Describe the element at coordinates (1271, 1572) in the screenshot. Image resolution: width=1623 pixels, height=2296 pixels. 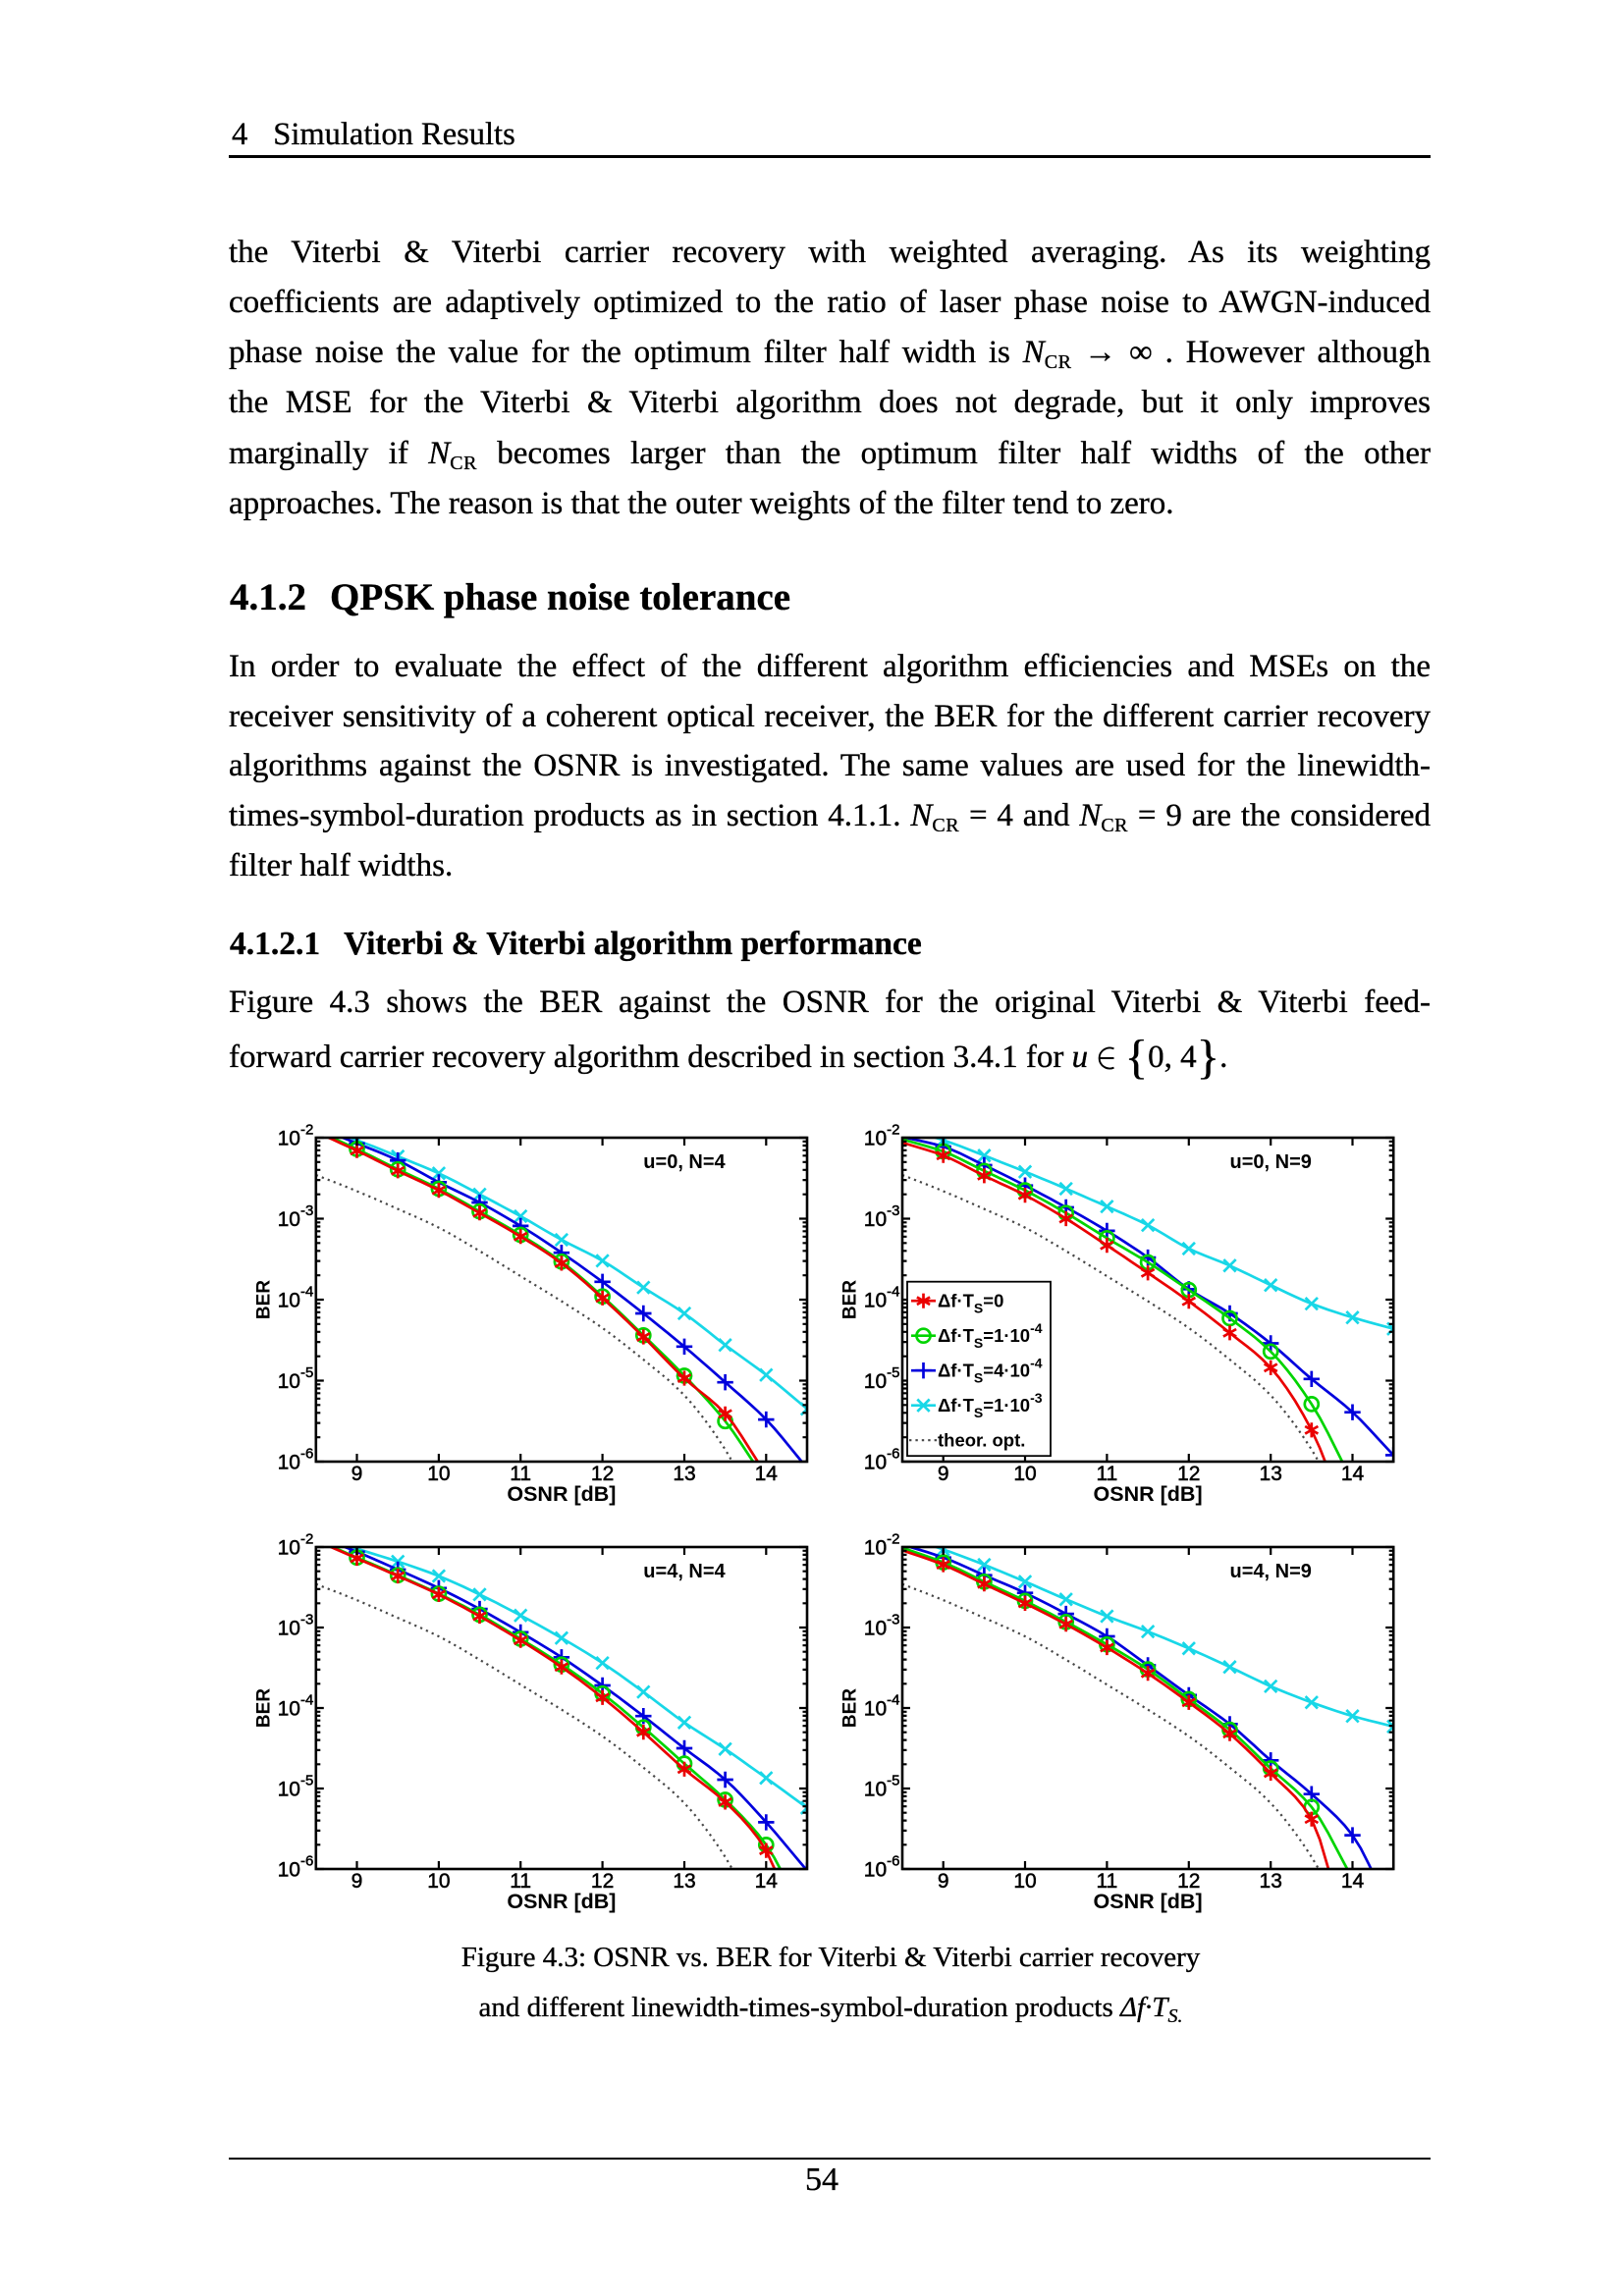
I see `svg-text: u=4, N=9` at that location.